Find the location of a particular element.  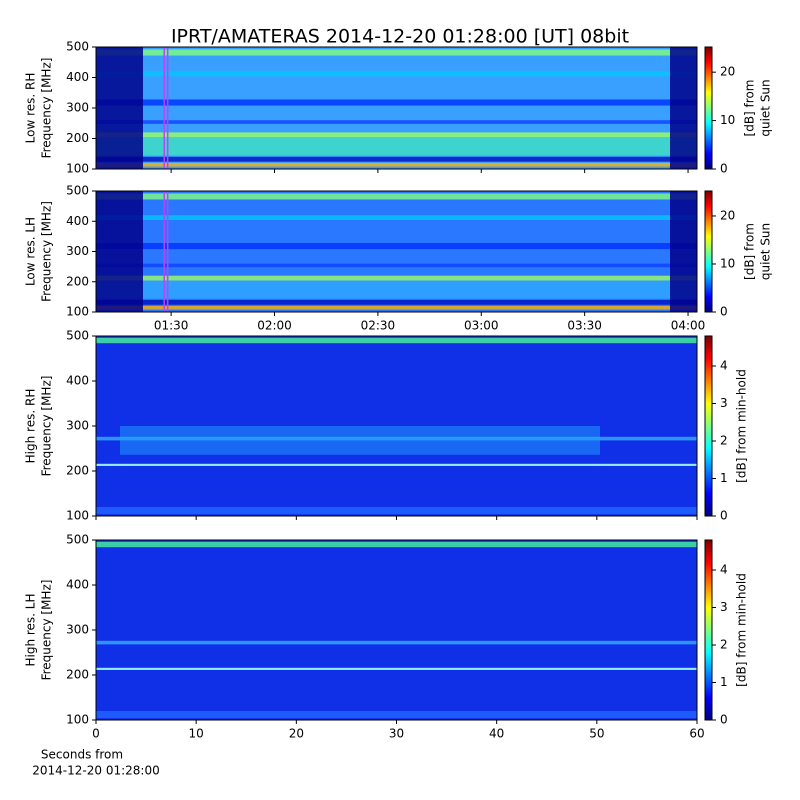

x-tick-label: 0 is located at coordinates (96, 734).